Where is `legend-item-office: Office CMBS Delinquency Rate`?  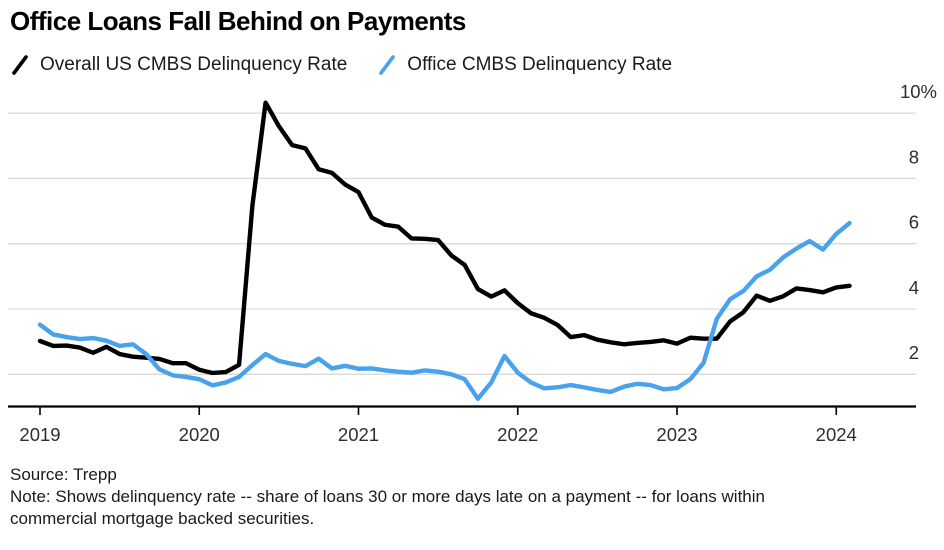 legend-item-office: Office CMBS Delinquency Rate is located at coordinates (524, 65).